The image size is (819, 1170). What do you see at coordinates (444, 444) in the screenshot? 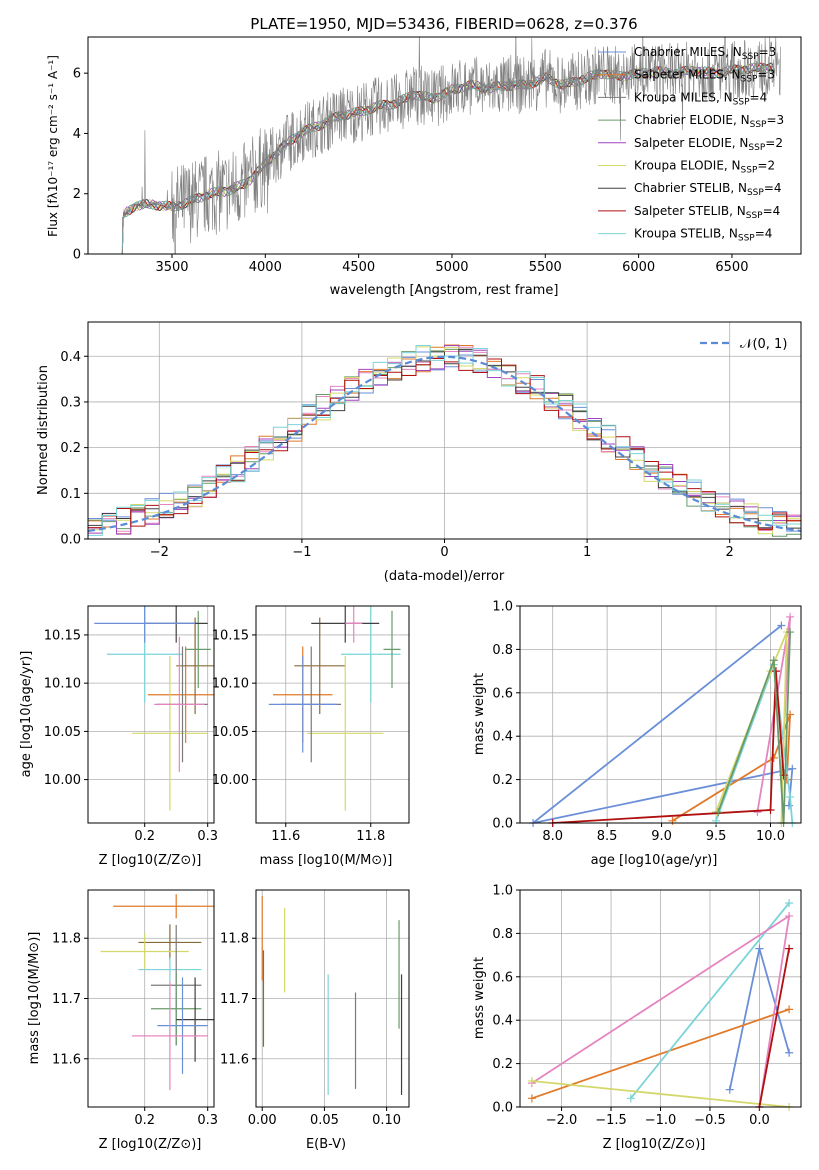
I see `panel2-normal-curve` at bounding box center [444, 444].